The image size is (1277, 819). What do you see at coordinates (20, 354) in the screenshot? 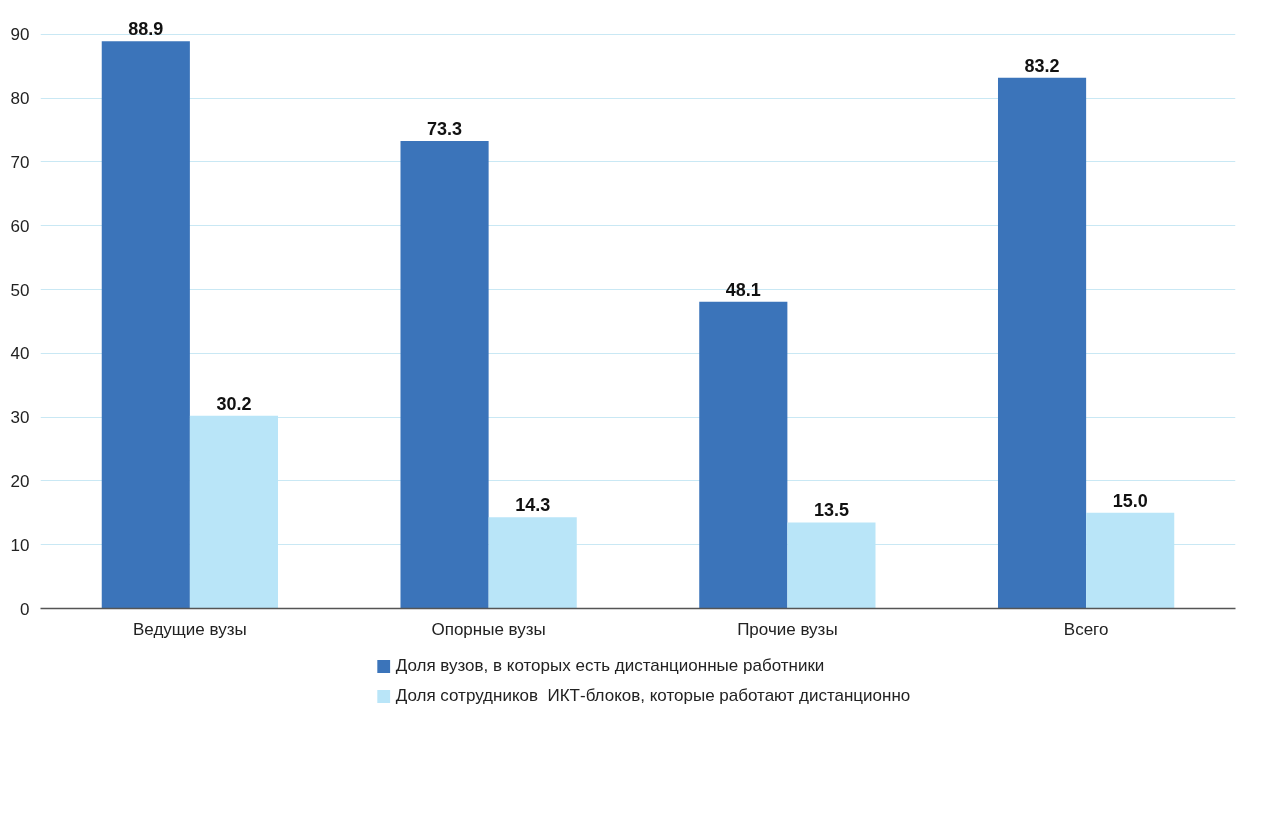
I see `y-tick-label: 40` at bounding box center [20, 354].